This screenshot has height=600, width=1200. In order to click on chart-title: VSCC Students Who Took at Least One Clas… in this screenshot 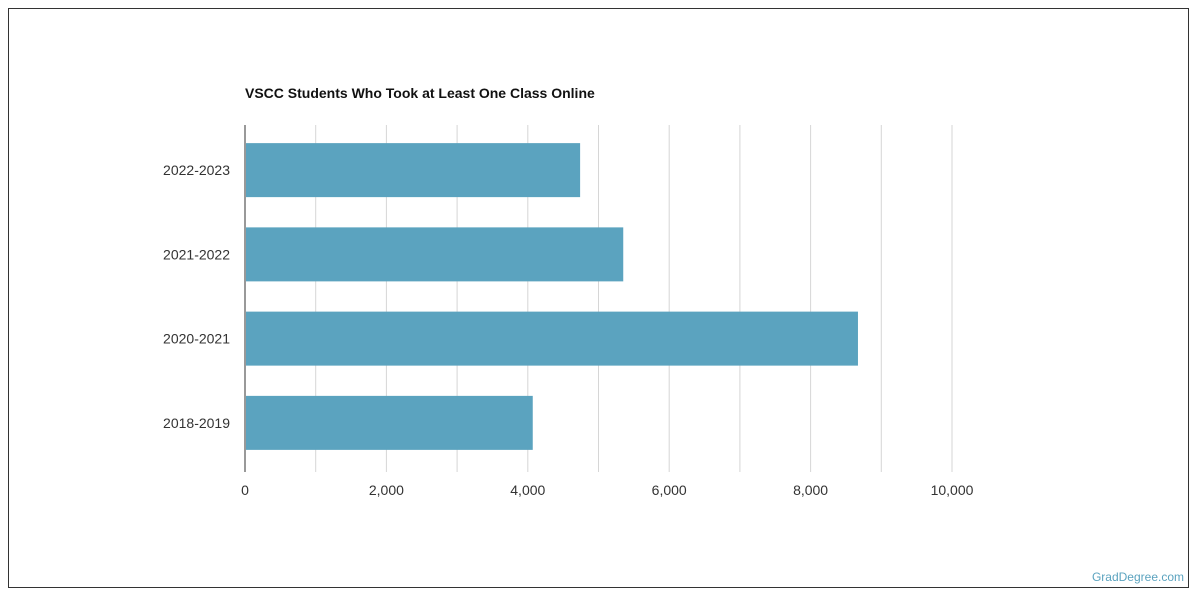, I will do `click(420, 93)`.